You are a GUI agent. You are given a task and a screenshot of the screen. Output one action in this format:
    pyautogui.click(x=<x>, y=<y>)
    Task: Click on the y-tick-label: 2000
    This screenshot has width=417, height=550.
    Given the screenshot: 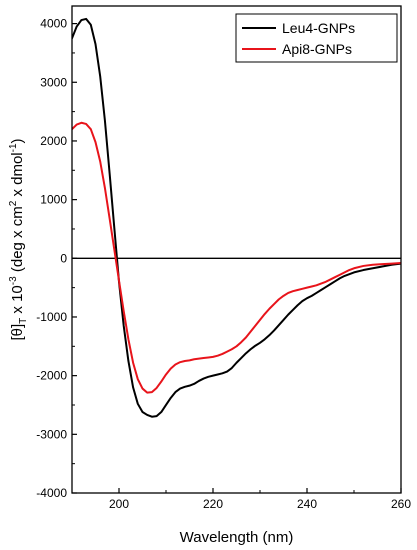 What is the action you would take?
    pyautogui.click(x=53, y=141)
    